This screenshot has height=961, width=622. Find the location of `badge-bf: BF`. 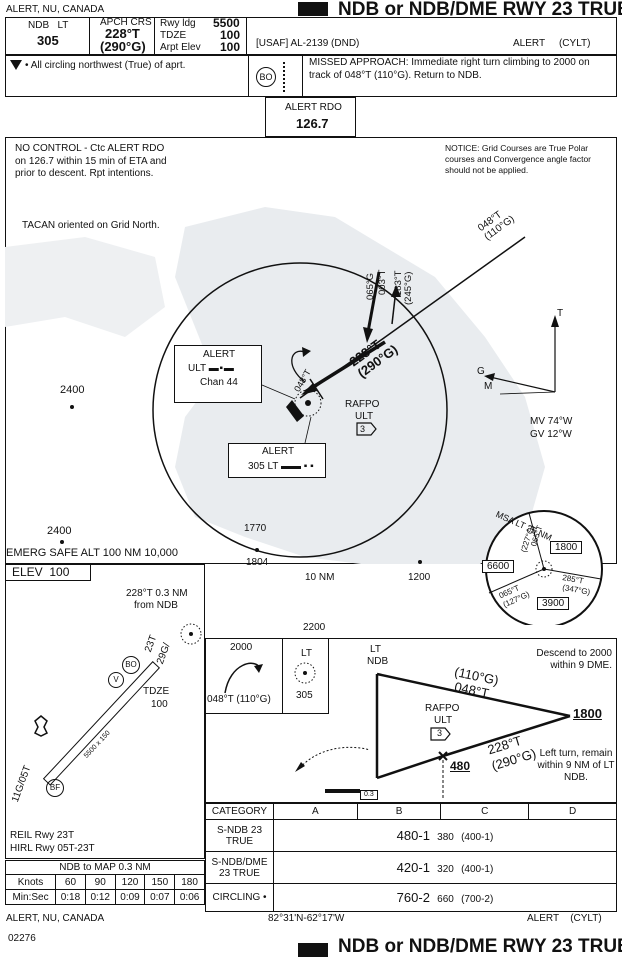

badge-bf: BF is located at coordinates (55, 788).